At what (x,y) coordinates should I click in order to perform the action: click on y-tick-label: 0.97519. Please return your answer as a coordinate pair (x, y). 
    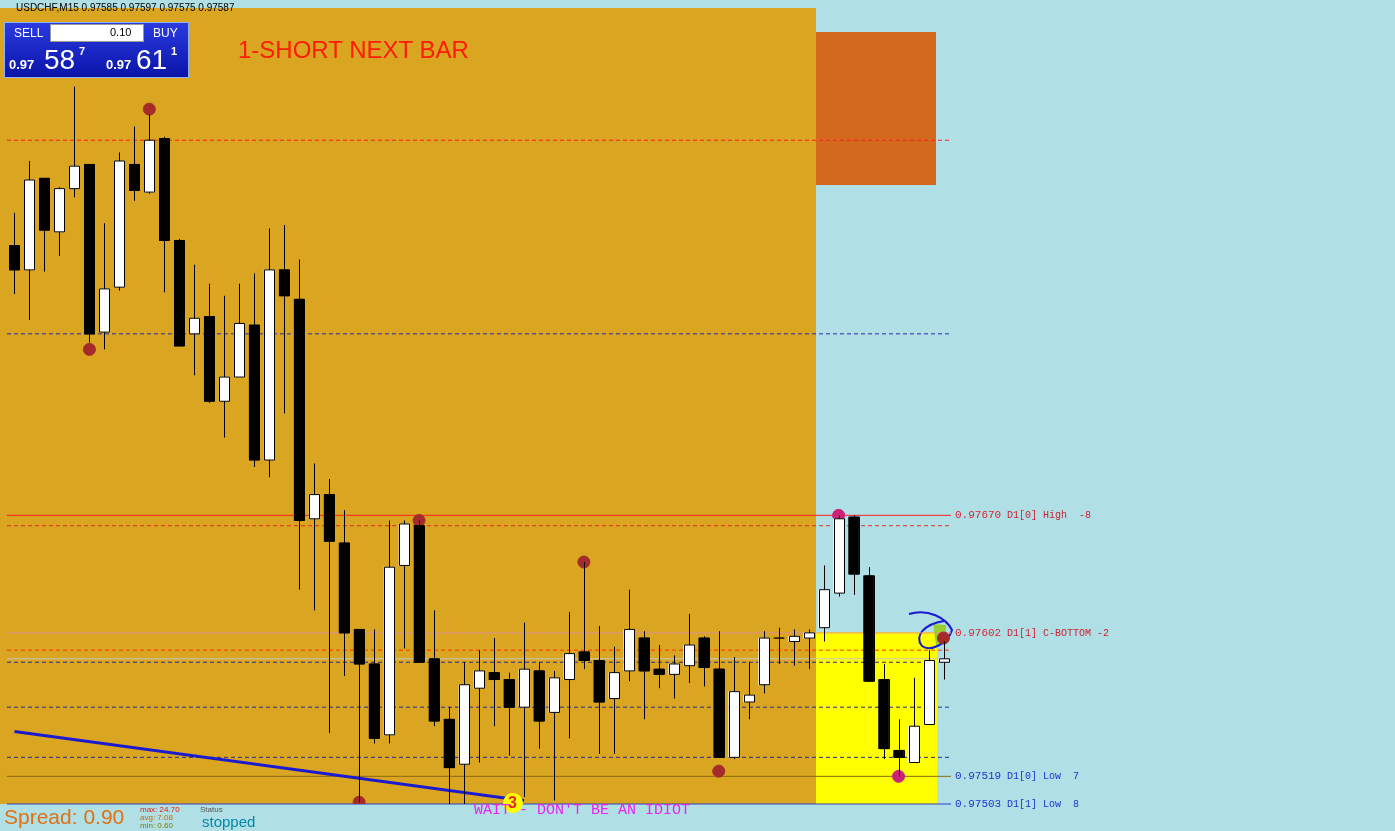
    Looking at the image, I should click on (978, 776).